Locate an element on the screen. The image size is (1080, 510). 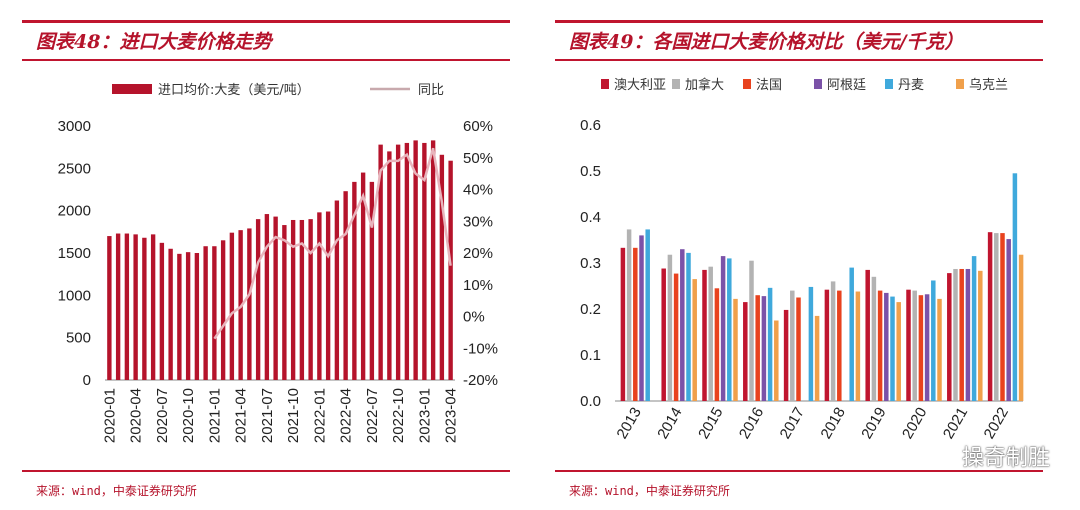
y2-tick-label: 10% is located at coordinates (478, 285).